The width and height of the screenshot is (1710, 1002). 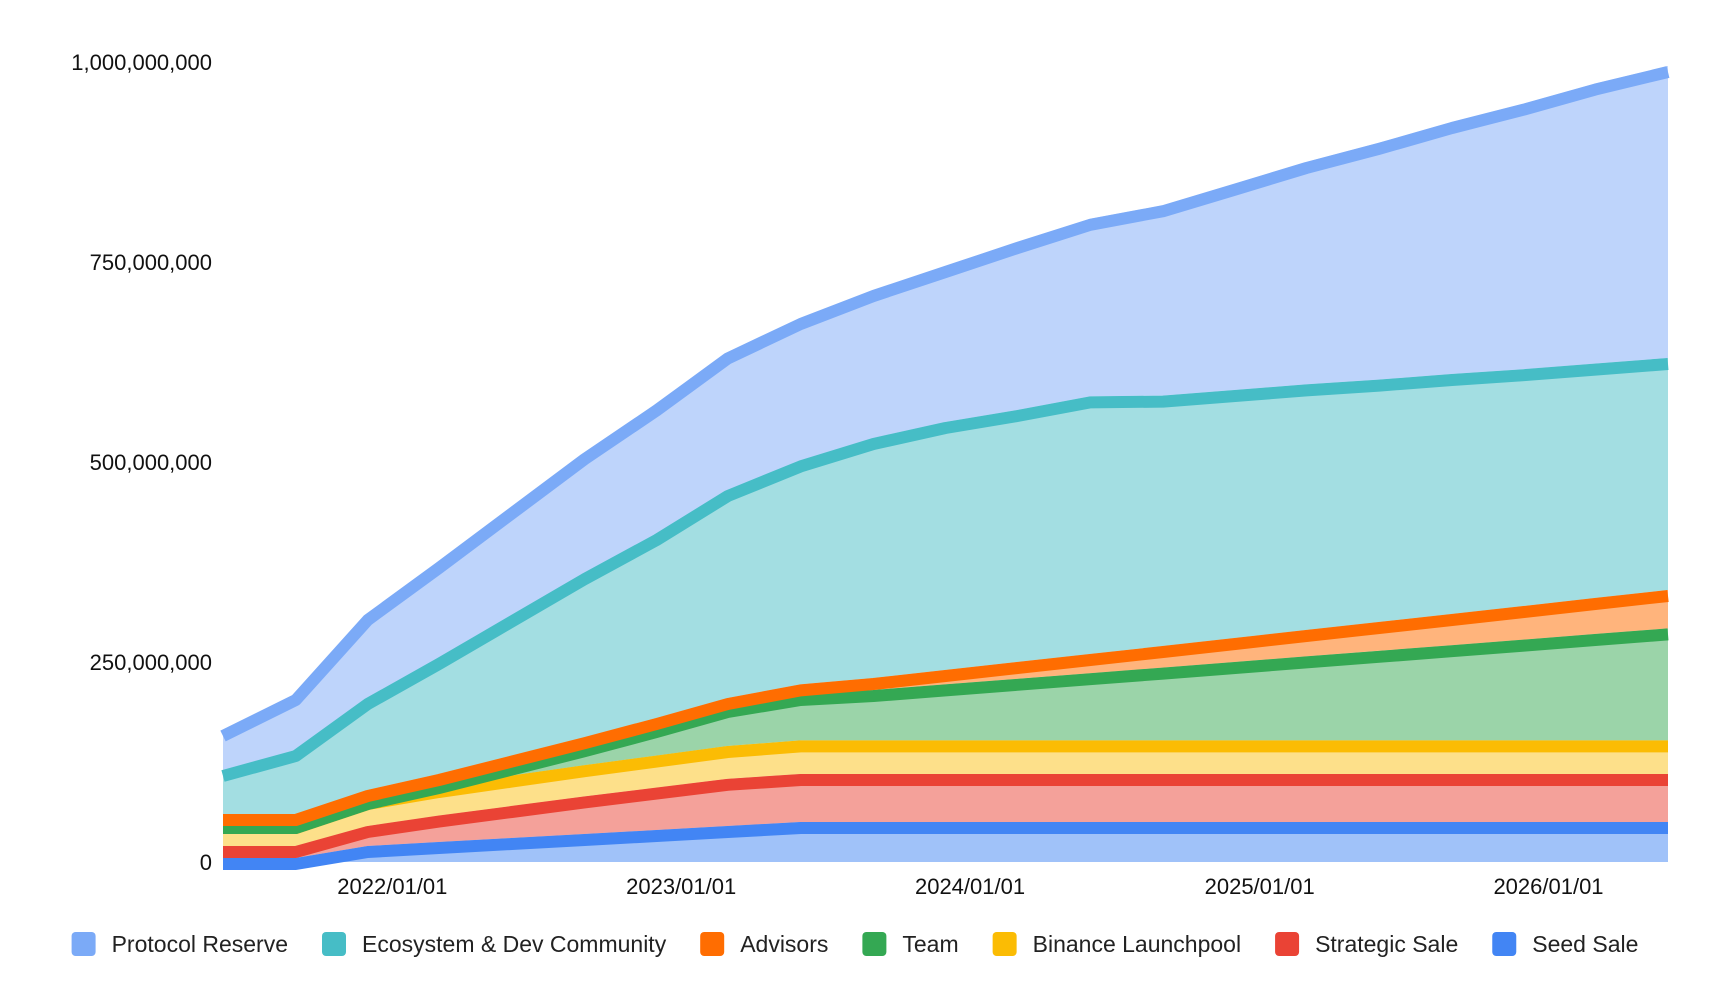 I want to click on legend-item-advisors: Advisors, so click(x=764, y=944).